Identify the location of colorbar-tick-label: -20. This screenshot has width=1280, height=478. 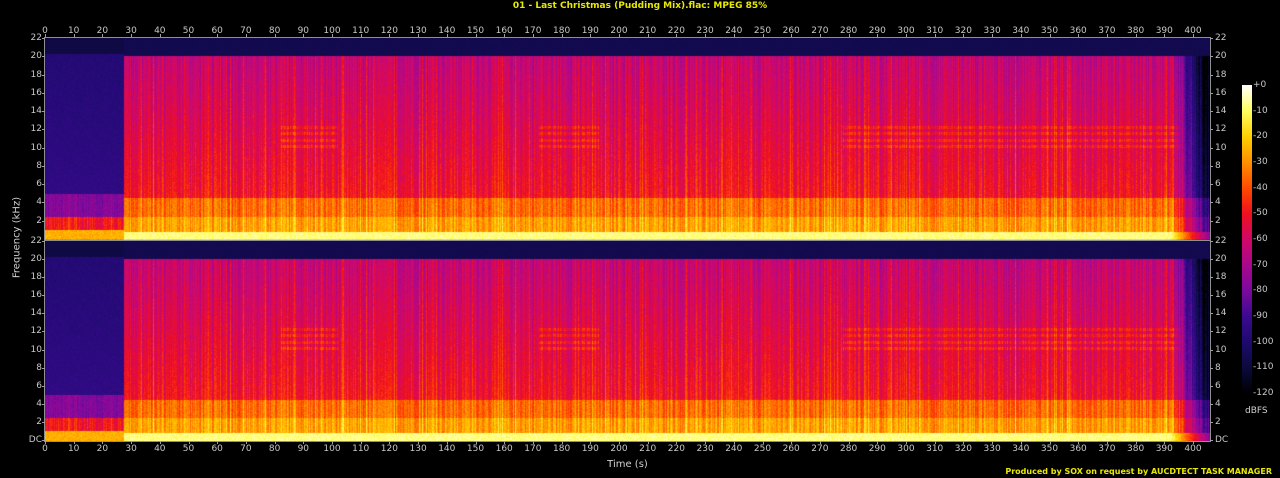
(1260, 136).